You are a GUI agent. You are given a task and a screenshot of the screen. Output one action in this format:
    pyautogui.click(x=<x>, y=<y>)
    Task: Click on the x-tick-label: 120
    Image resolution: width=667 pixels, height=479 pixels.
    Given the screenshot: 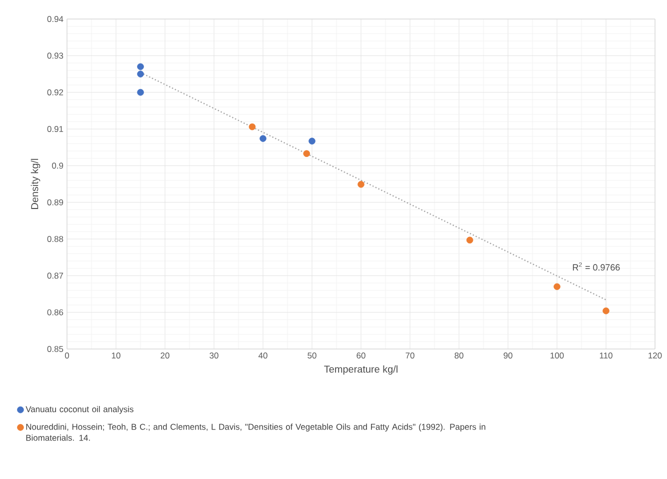 What is the action you would take?
    pyautogui.click(x=655, y=355)
    